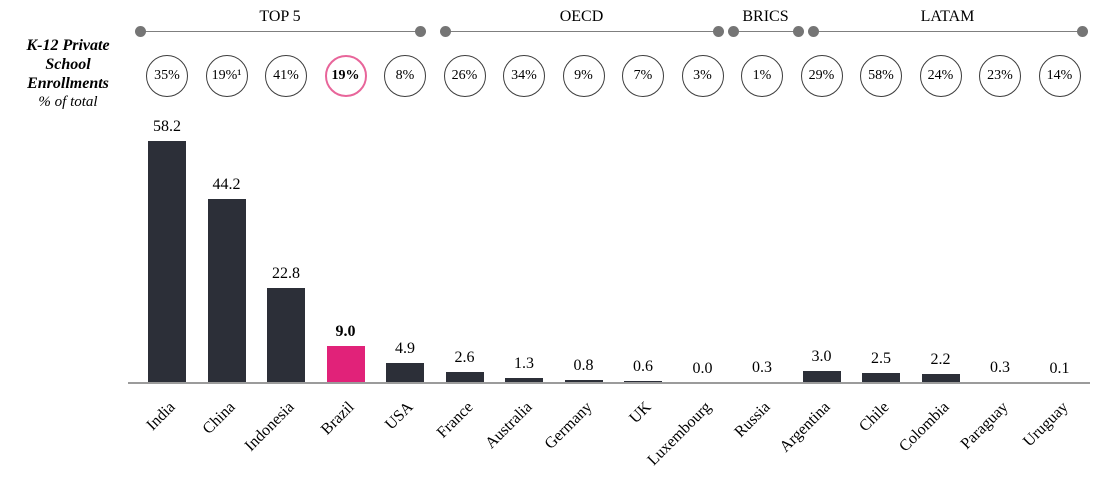 The image size is (1107, 500). What do you see at coordinates (762, 76) in the screenshot?
I see `enrollment-share-circle: 1%` at bounding box center [762, 76].